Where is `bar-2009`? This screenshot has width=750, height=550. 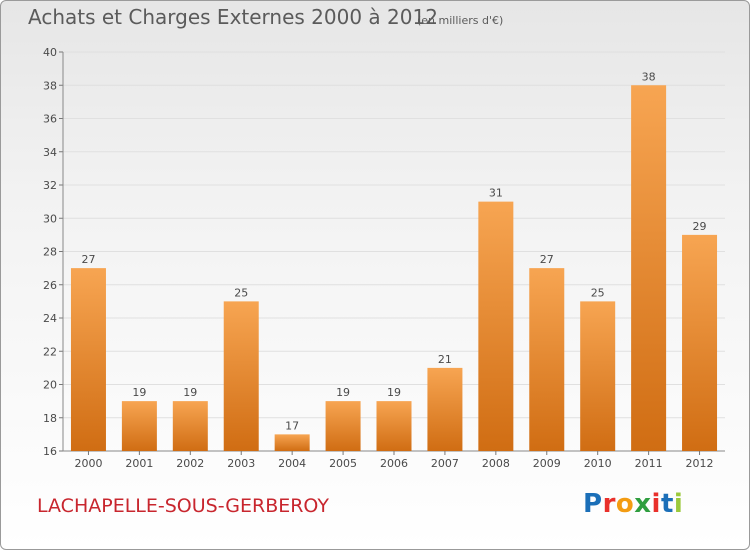 bar-2009 is located at coordinates (547, 359).